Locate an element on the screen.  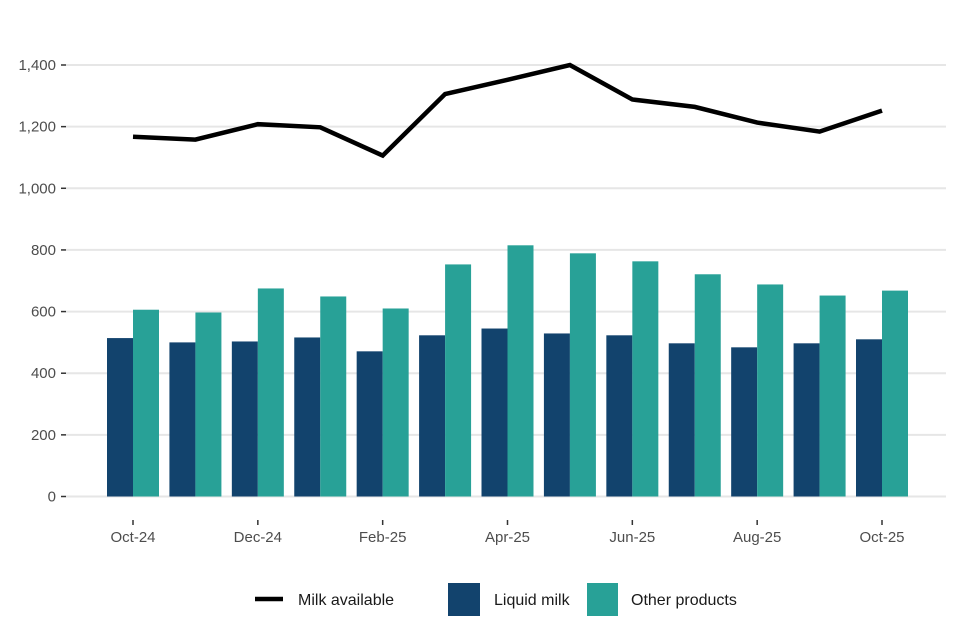
x-tick-label: Feb-25 is located at coordinates (383, 537).